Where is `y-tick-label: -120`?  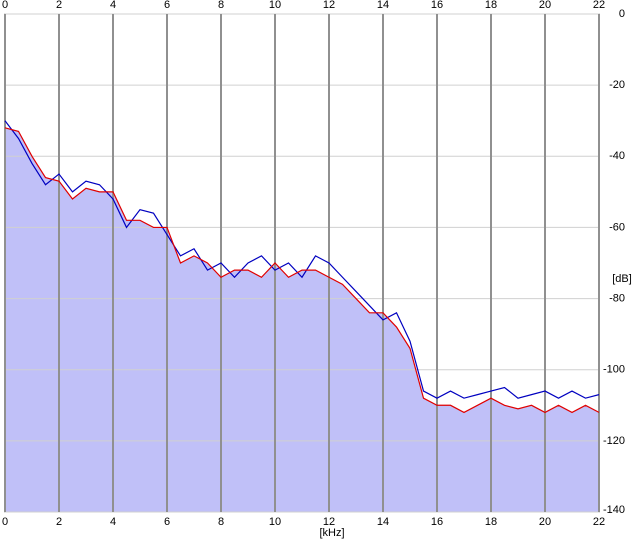
y-tick-label: -120 is located at coordinates (614, 441).